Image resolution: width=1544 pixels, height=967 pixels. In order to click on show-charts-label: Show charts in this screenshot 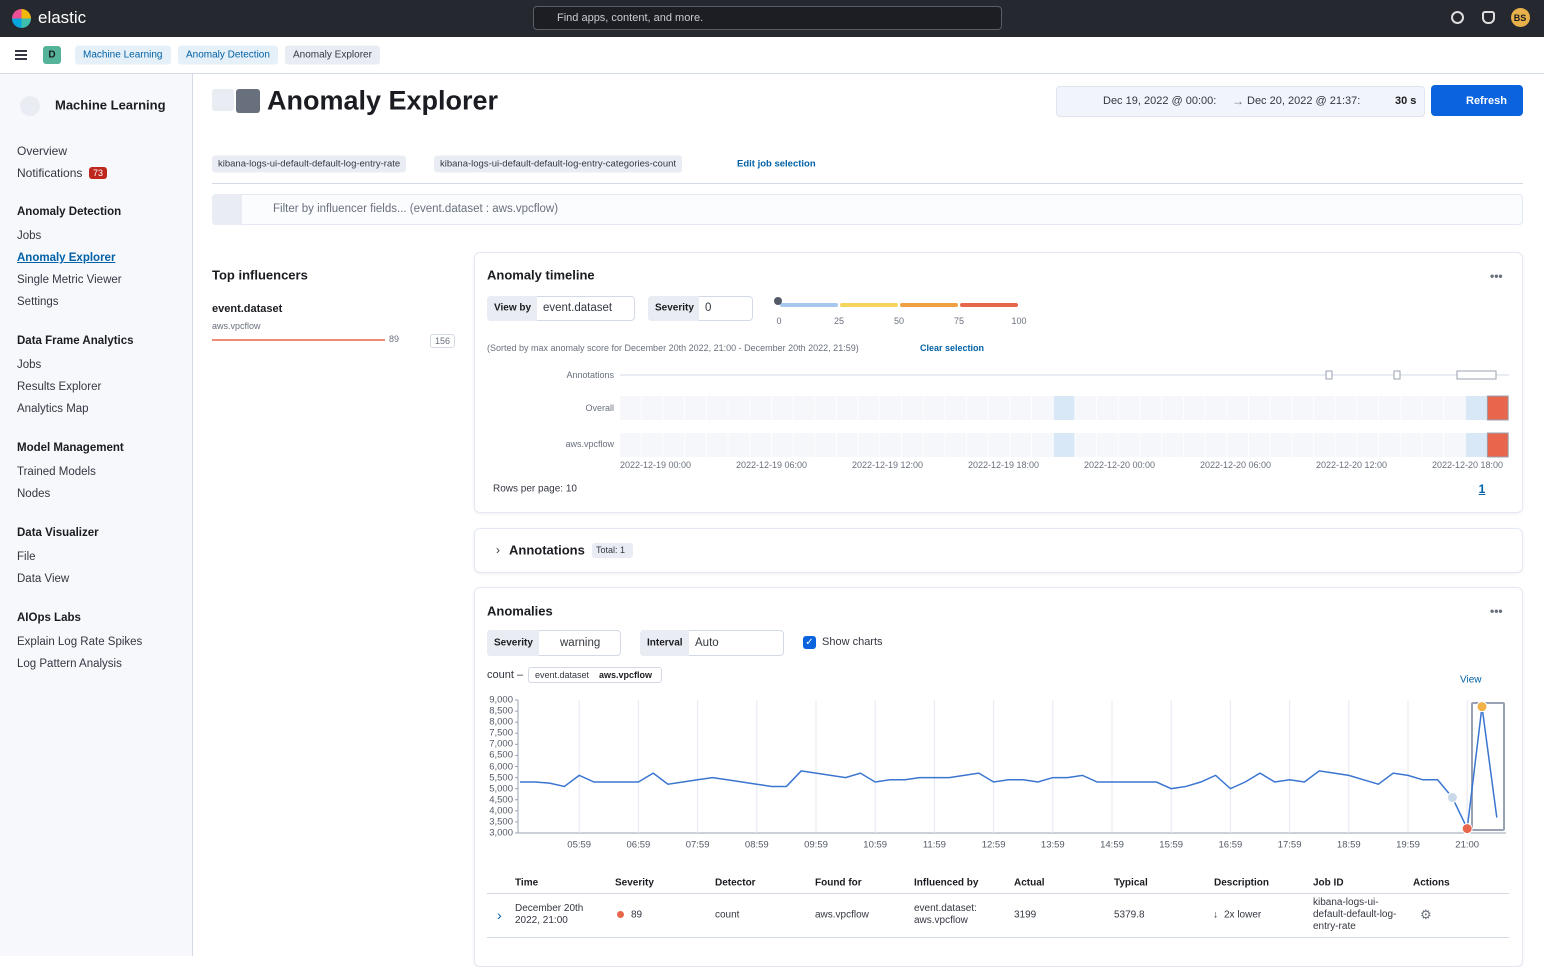, I will do `click(852, 642)`.